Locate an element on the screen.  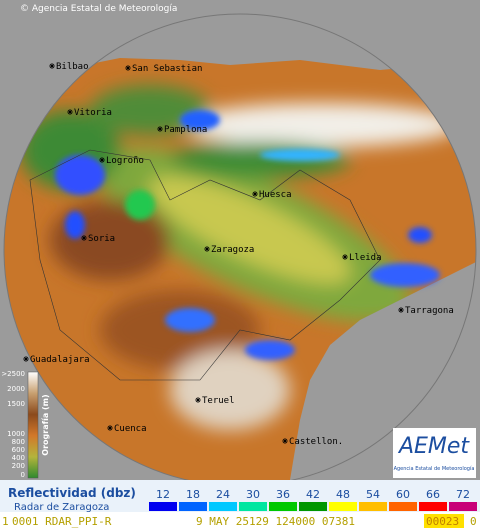
legend-level: 48 is located at coordinates (343, 494).